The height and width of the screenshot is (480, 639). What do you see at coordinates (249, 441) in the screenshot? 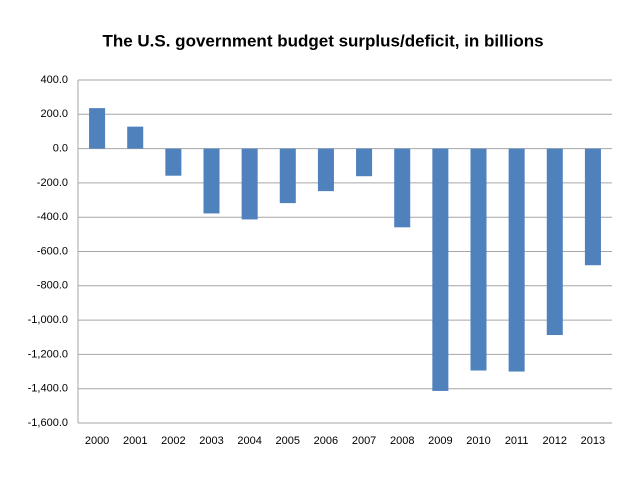
I see `x-tick-label: 2004` at bounding box center [249, 441].